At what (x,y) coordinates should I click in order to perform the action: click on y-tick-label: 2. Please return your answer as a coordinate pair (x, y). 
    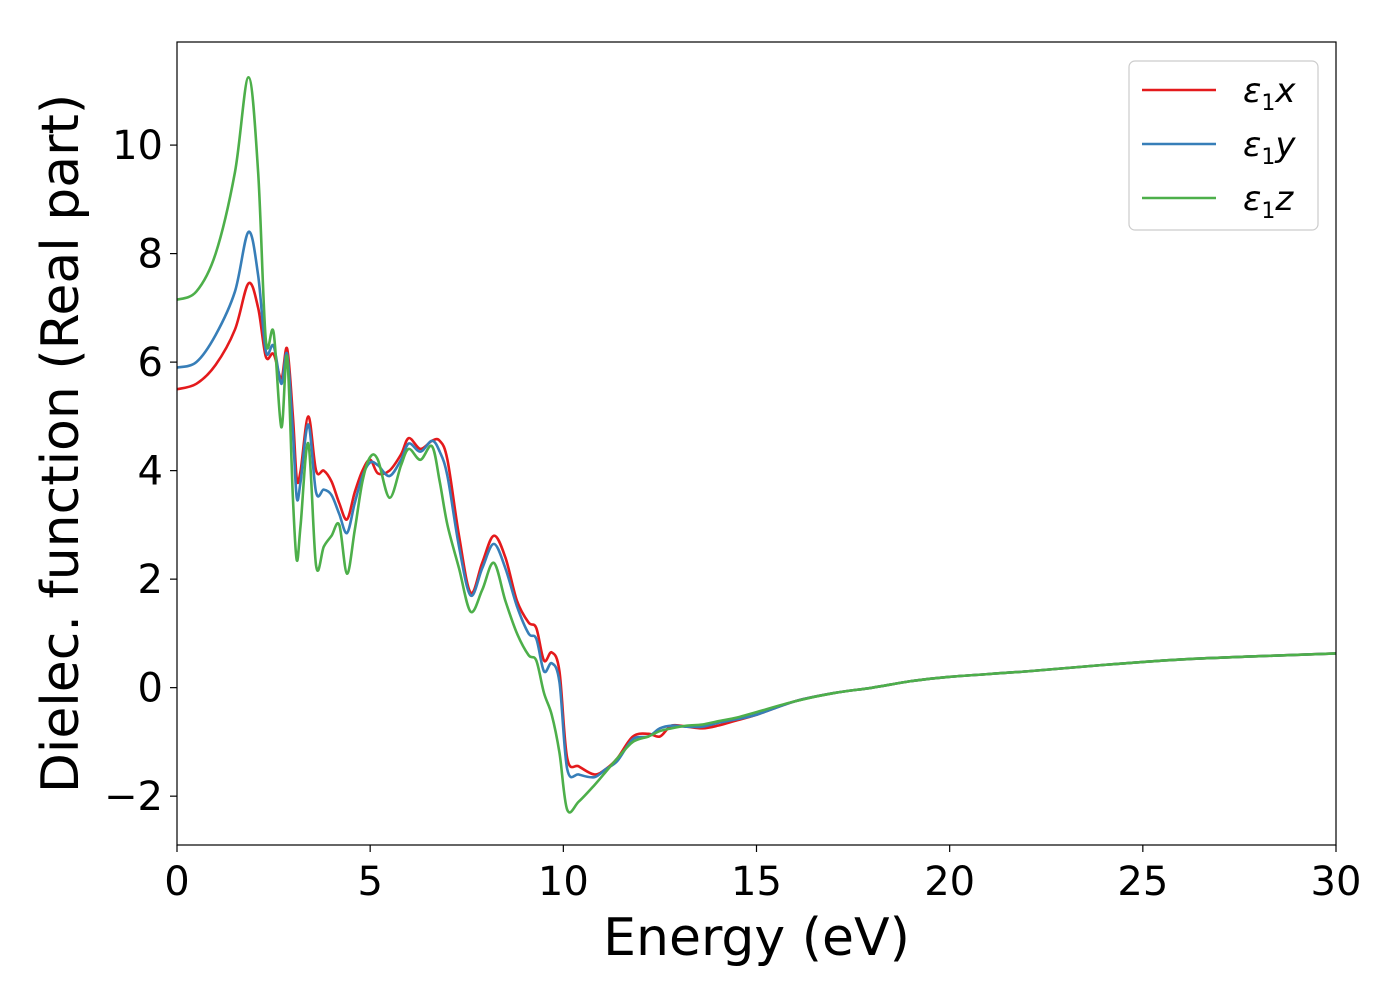
    Looking at the image, I should click on (150, 580).